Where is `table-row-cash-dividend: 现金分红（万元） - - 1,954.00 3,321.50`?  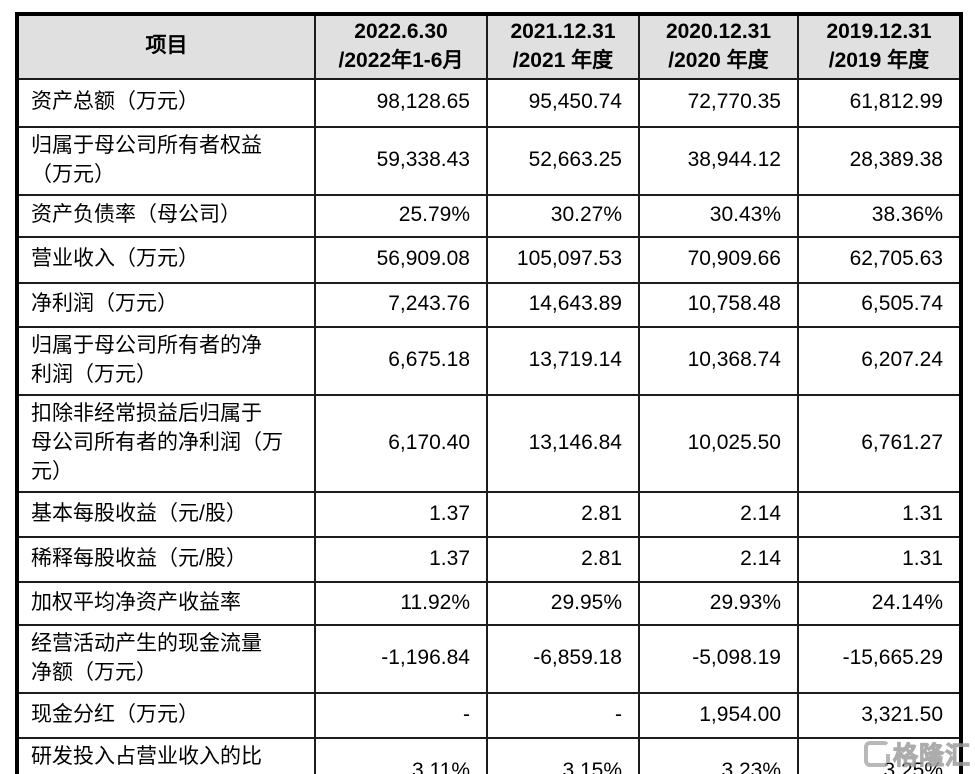
table-row-cash-dividend: 现金分红（万元） - - 1,954.00 3,321.50 is located at coordinates (489, 715).